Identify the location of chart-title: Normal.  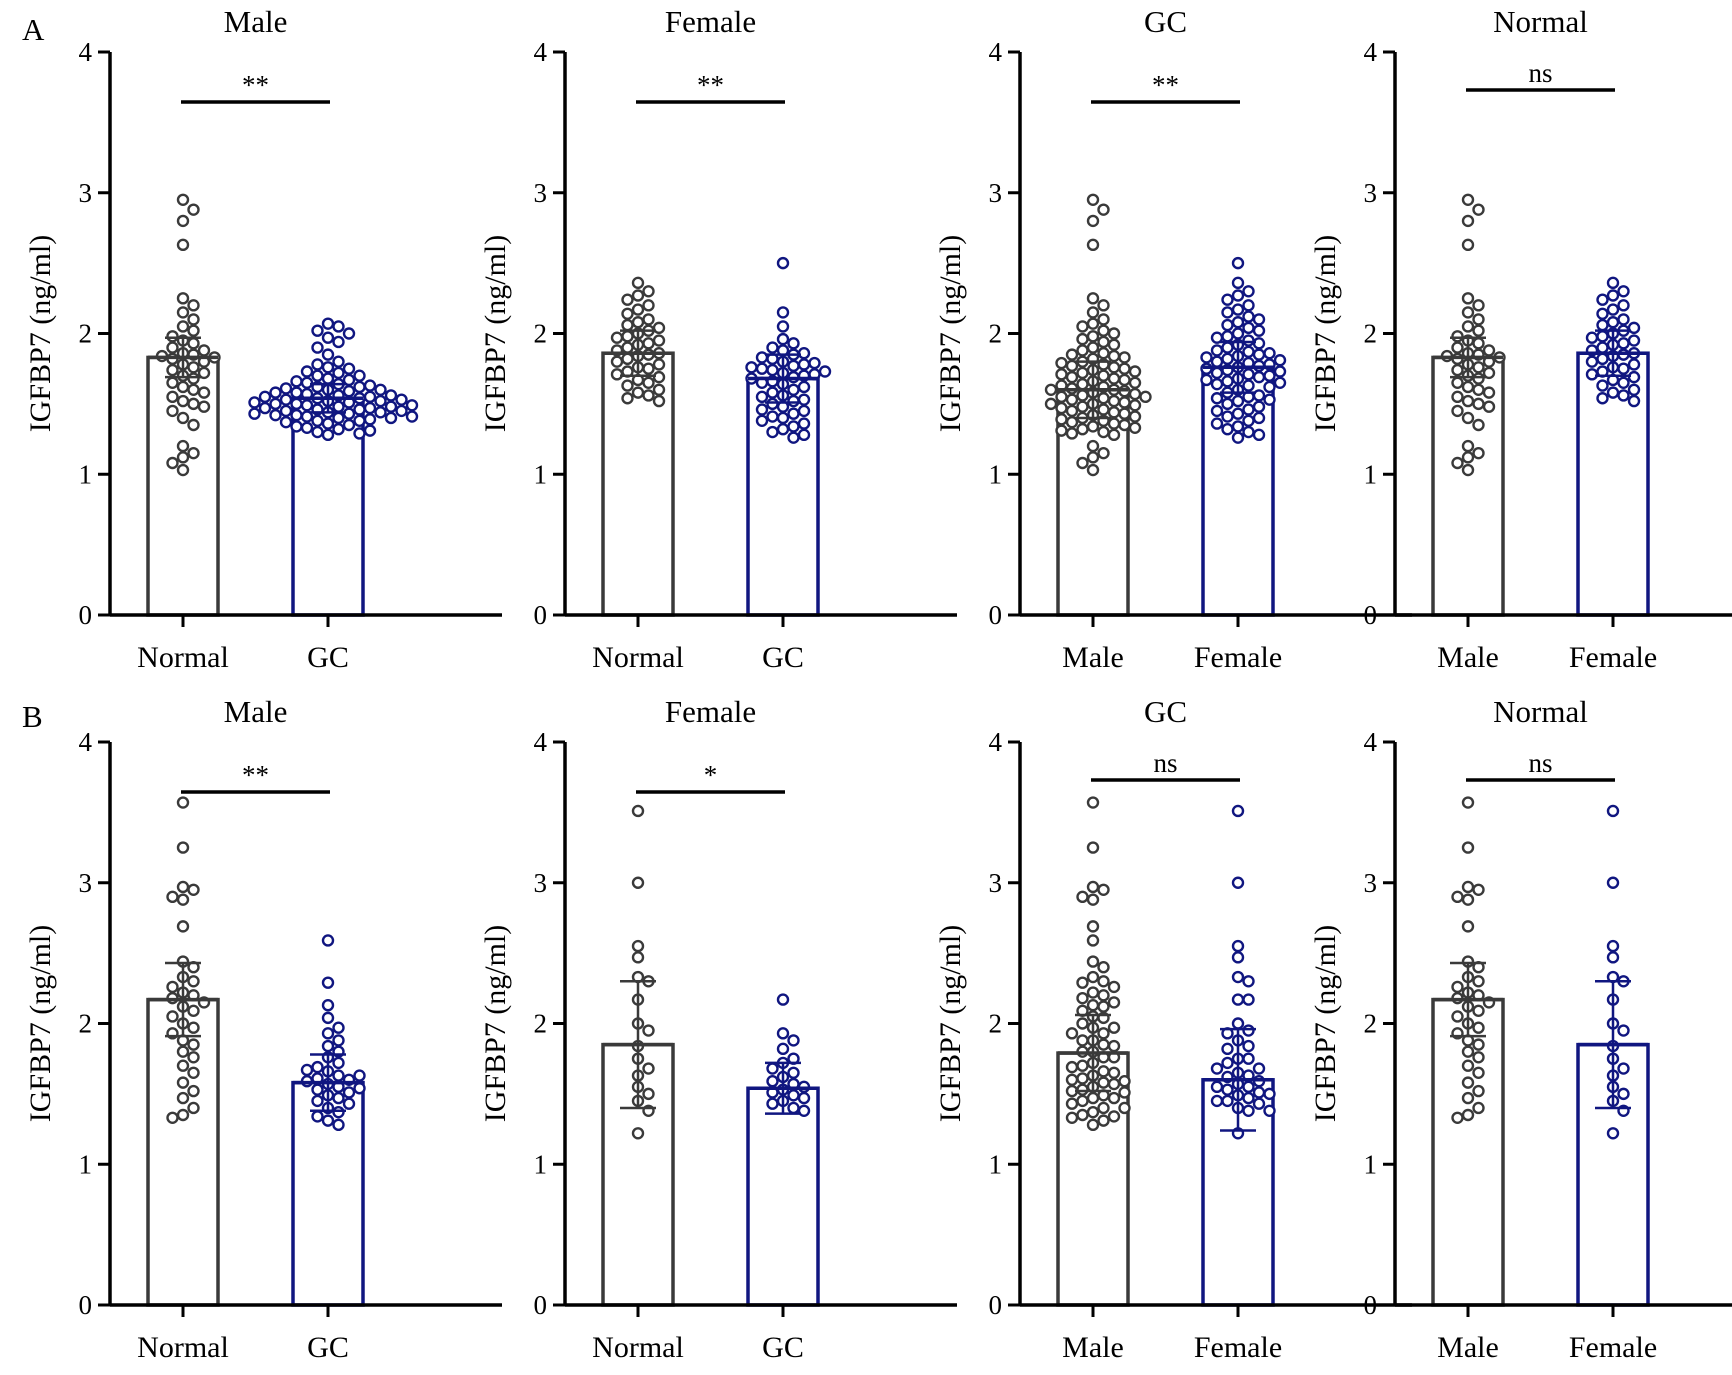
(1540, 21).